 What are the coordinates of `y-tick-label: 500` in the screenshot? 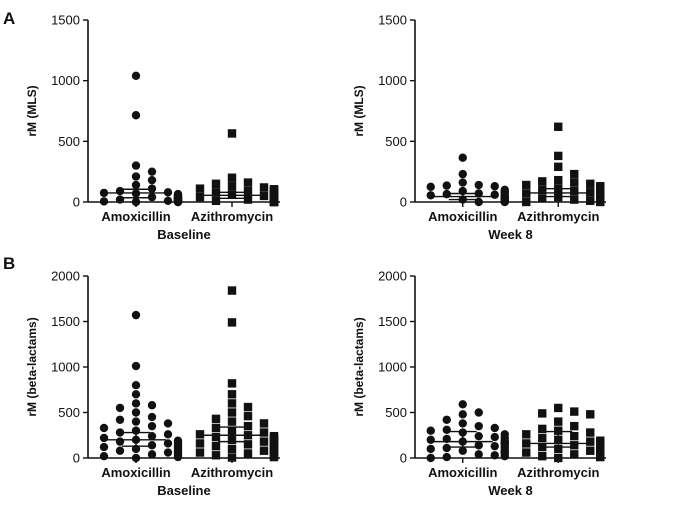 It's located at (69, 412).